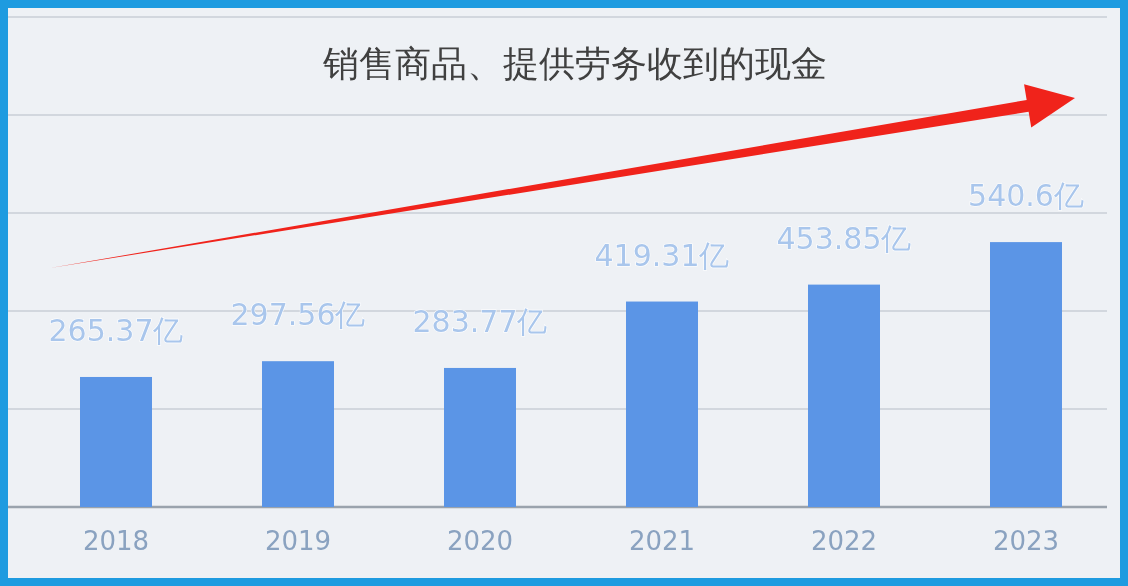 This screenshot has height=586, width=1128. I want to click on data-label: 265.37亿, so click(116, 330).